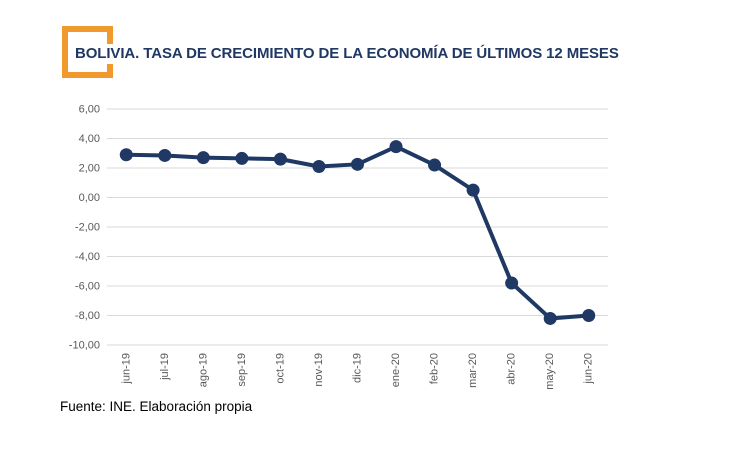 Image resolution: width=745 pixels, height=456 pixels. Describe the element at coordinates (242, 370) in the screenshot. I see `x-tick-label: sep-19` at that location.